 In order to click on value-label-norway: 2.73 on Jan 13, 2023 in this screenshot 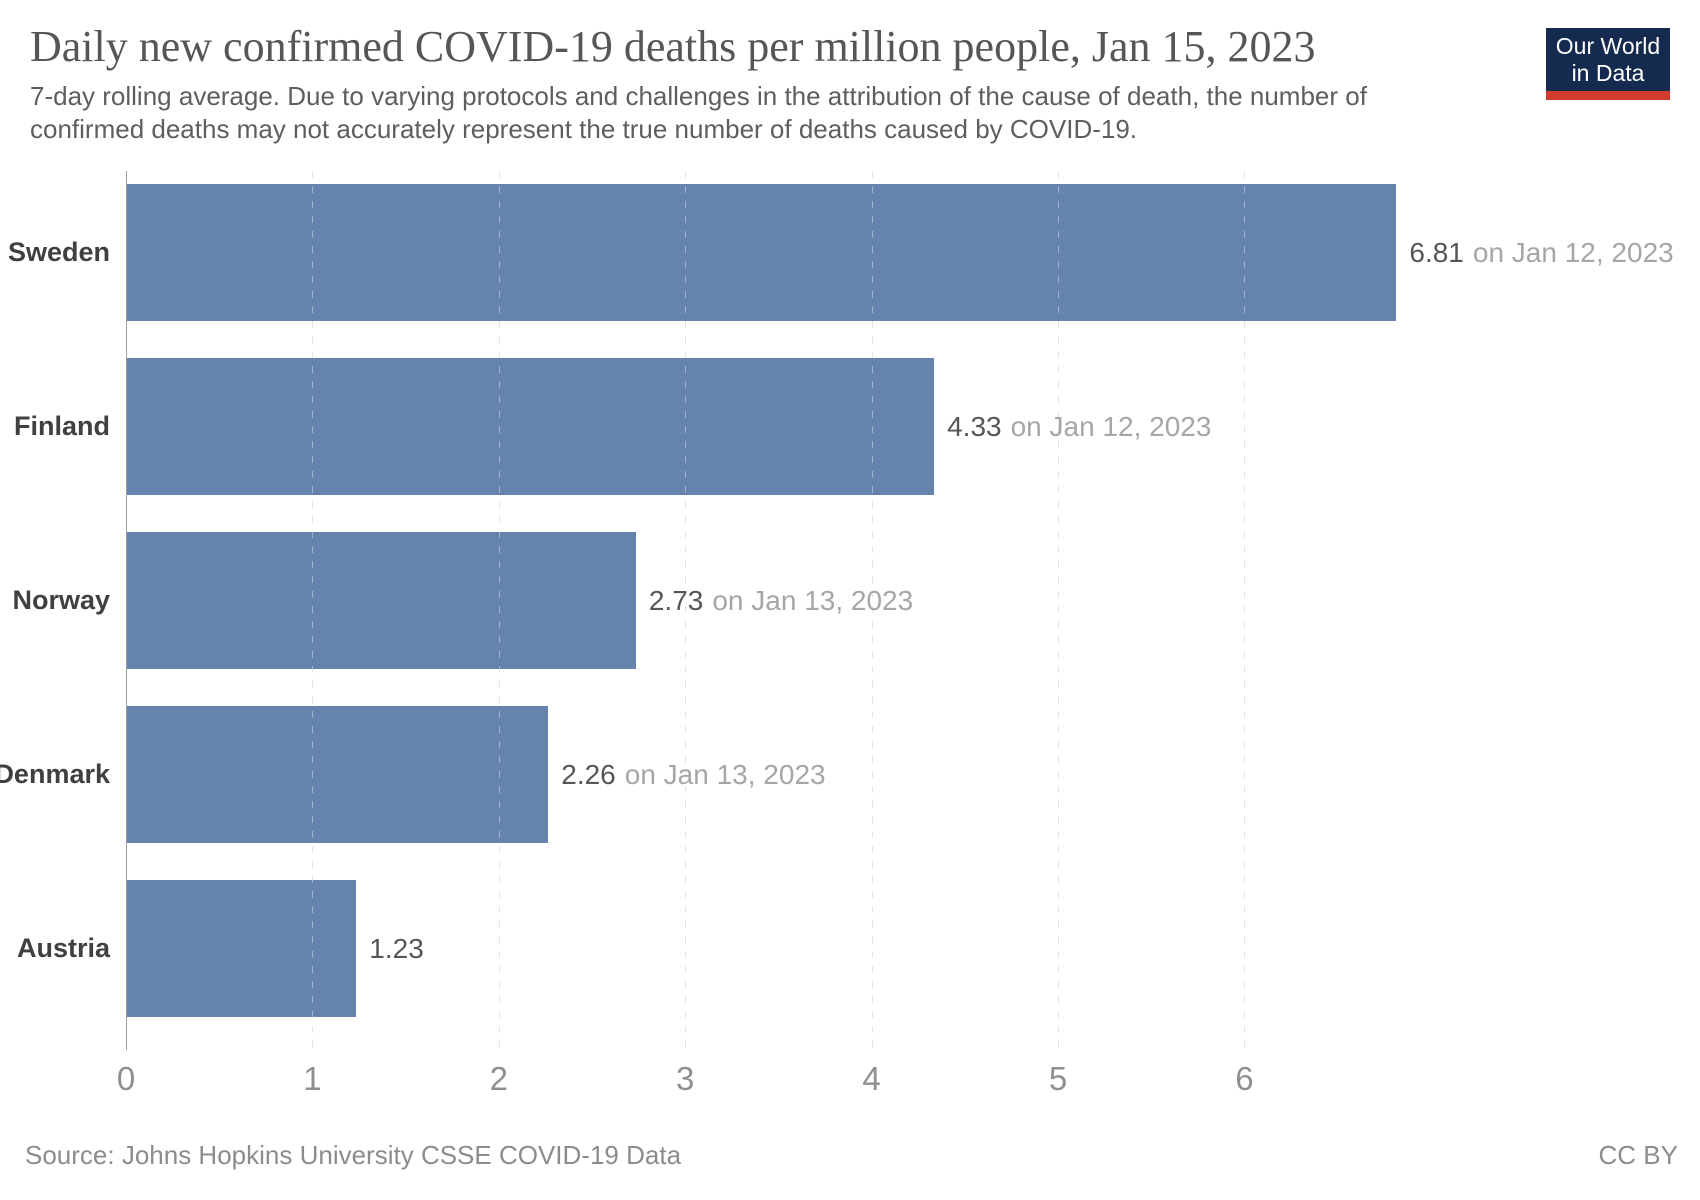, I will do `click(781, 600)`.